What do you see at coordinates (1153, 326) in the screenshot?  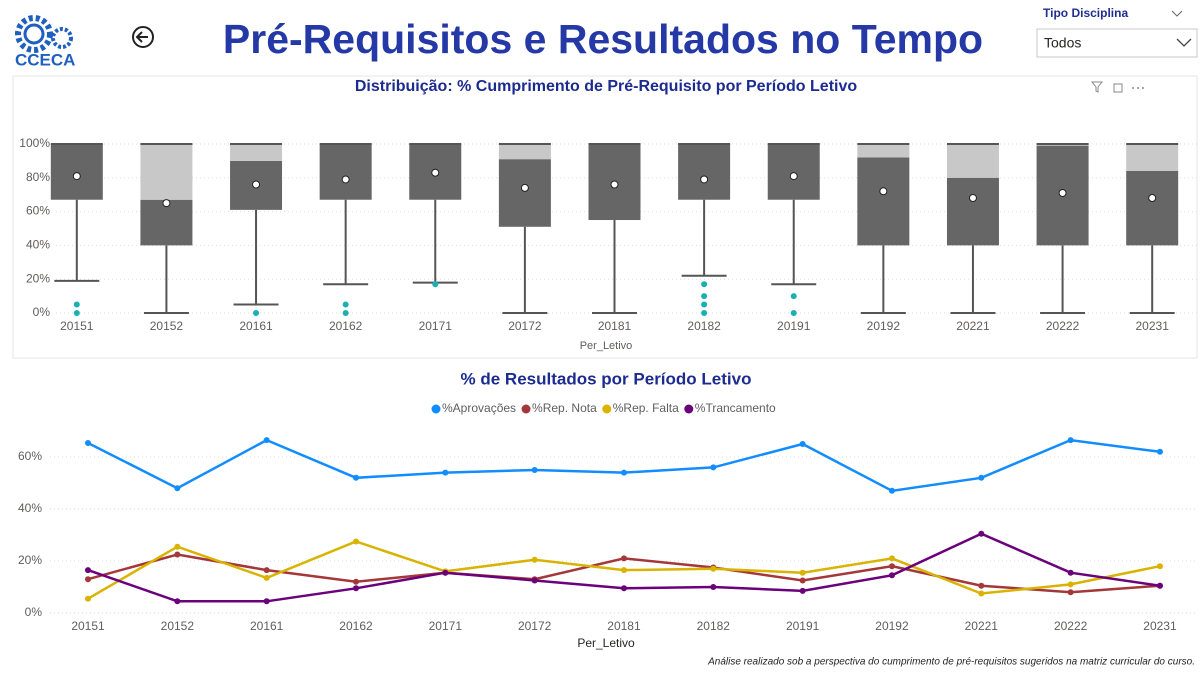 I see `x-tick-label: 20231` at bounding box center [1153, 326].